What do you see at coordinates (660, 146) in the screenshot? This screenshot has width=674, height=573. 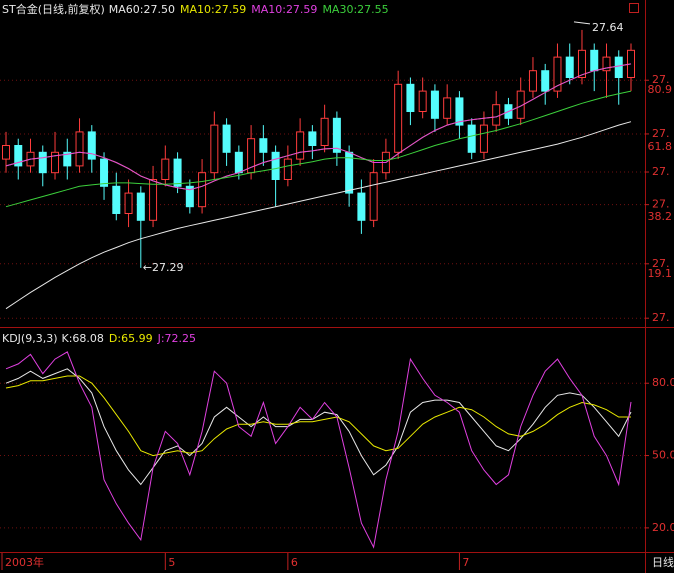 I see `fib-label: 61.8` at bounding box center [660, 146].